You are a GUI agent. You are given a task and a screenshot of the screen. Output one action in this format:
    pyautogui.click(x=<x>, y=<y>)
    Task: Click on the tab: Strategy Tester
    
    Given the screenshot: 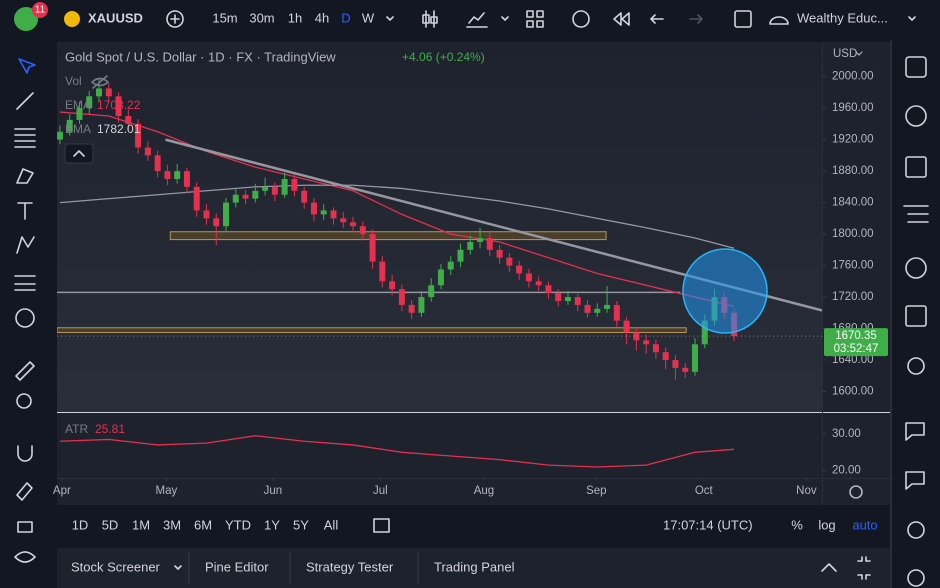 What is the action you would take?
    pyautogui.click(x=350, y=566)
    